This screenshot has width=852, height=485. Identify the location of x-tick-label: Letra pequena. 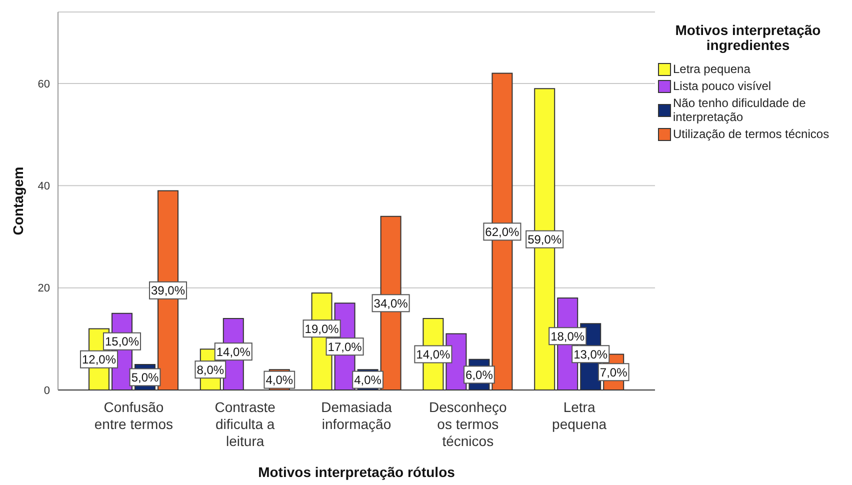
(579, 415).